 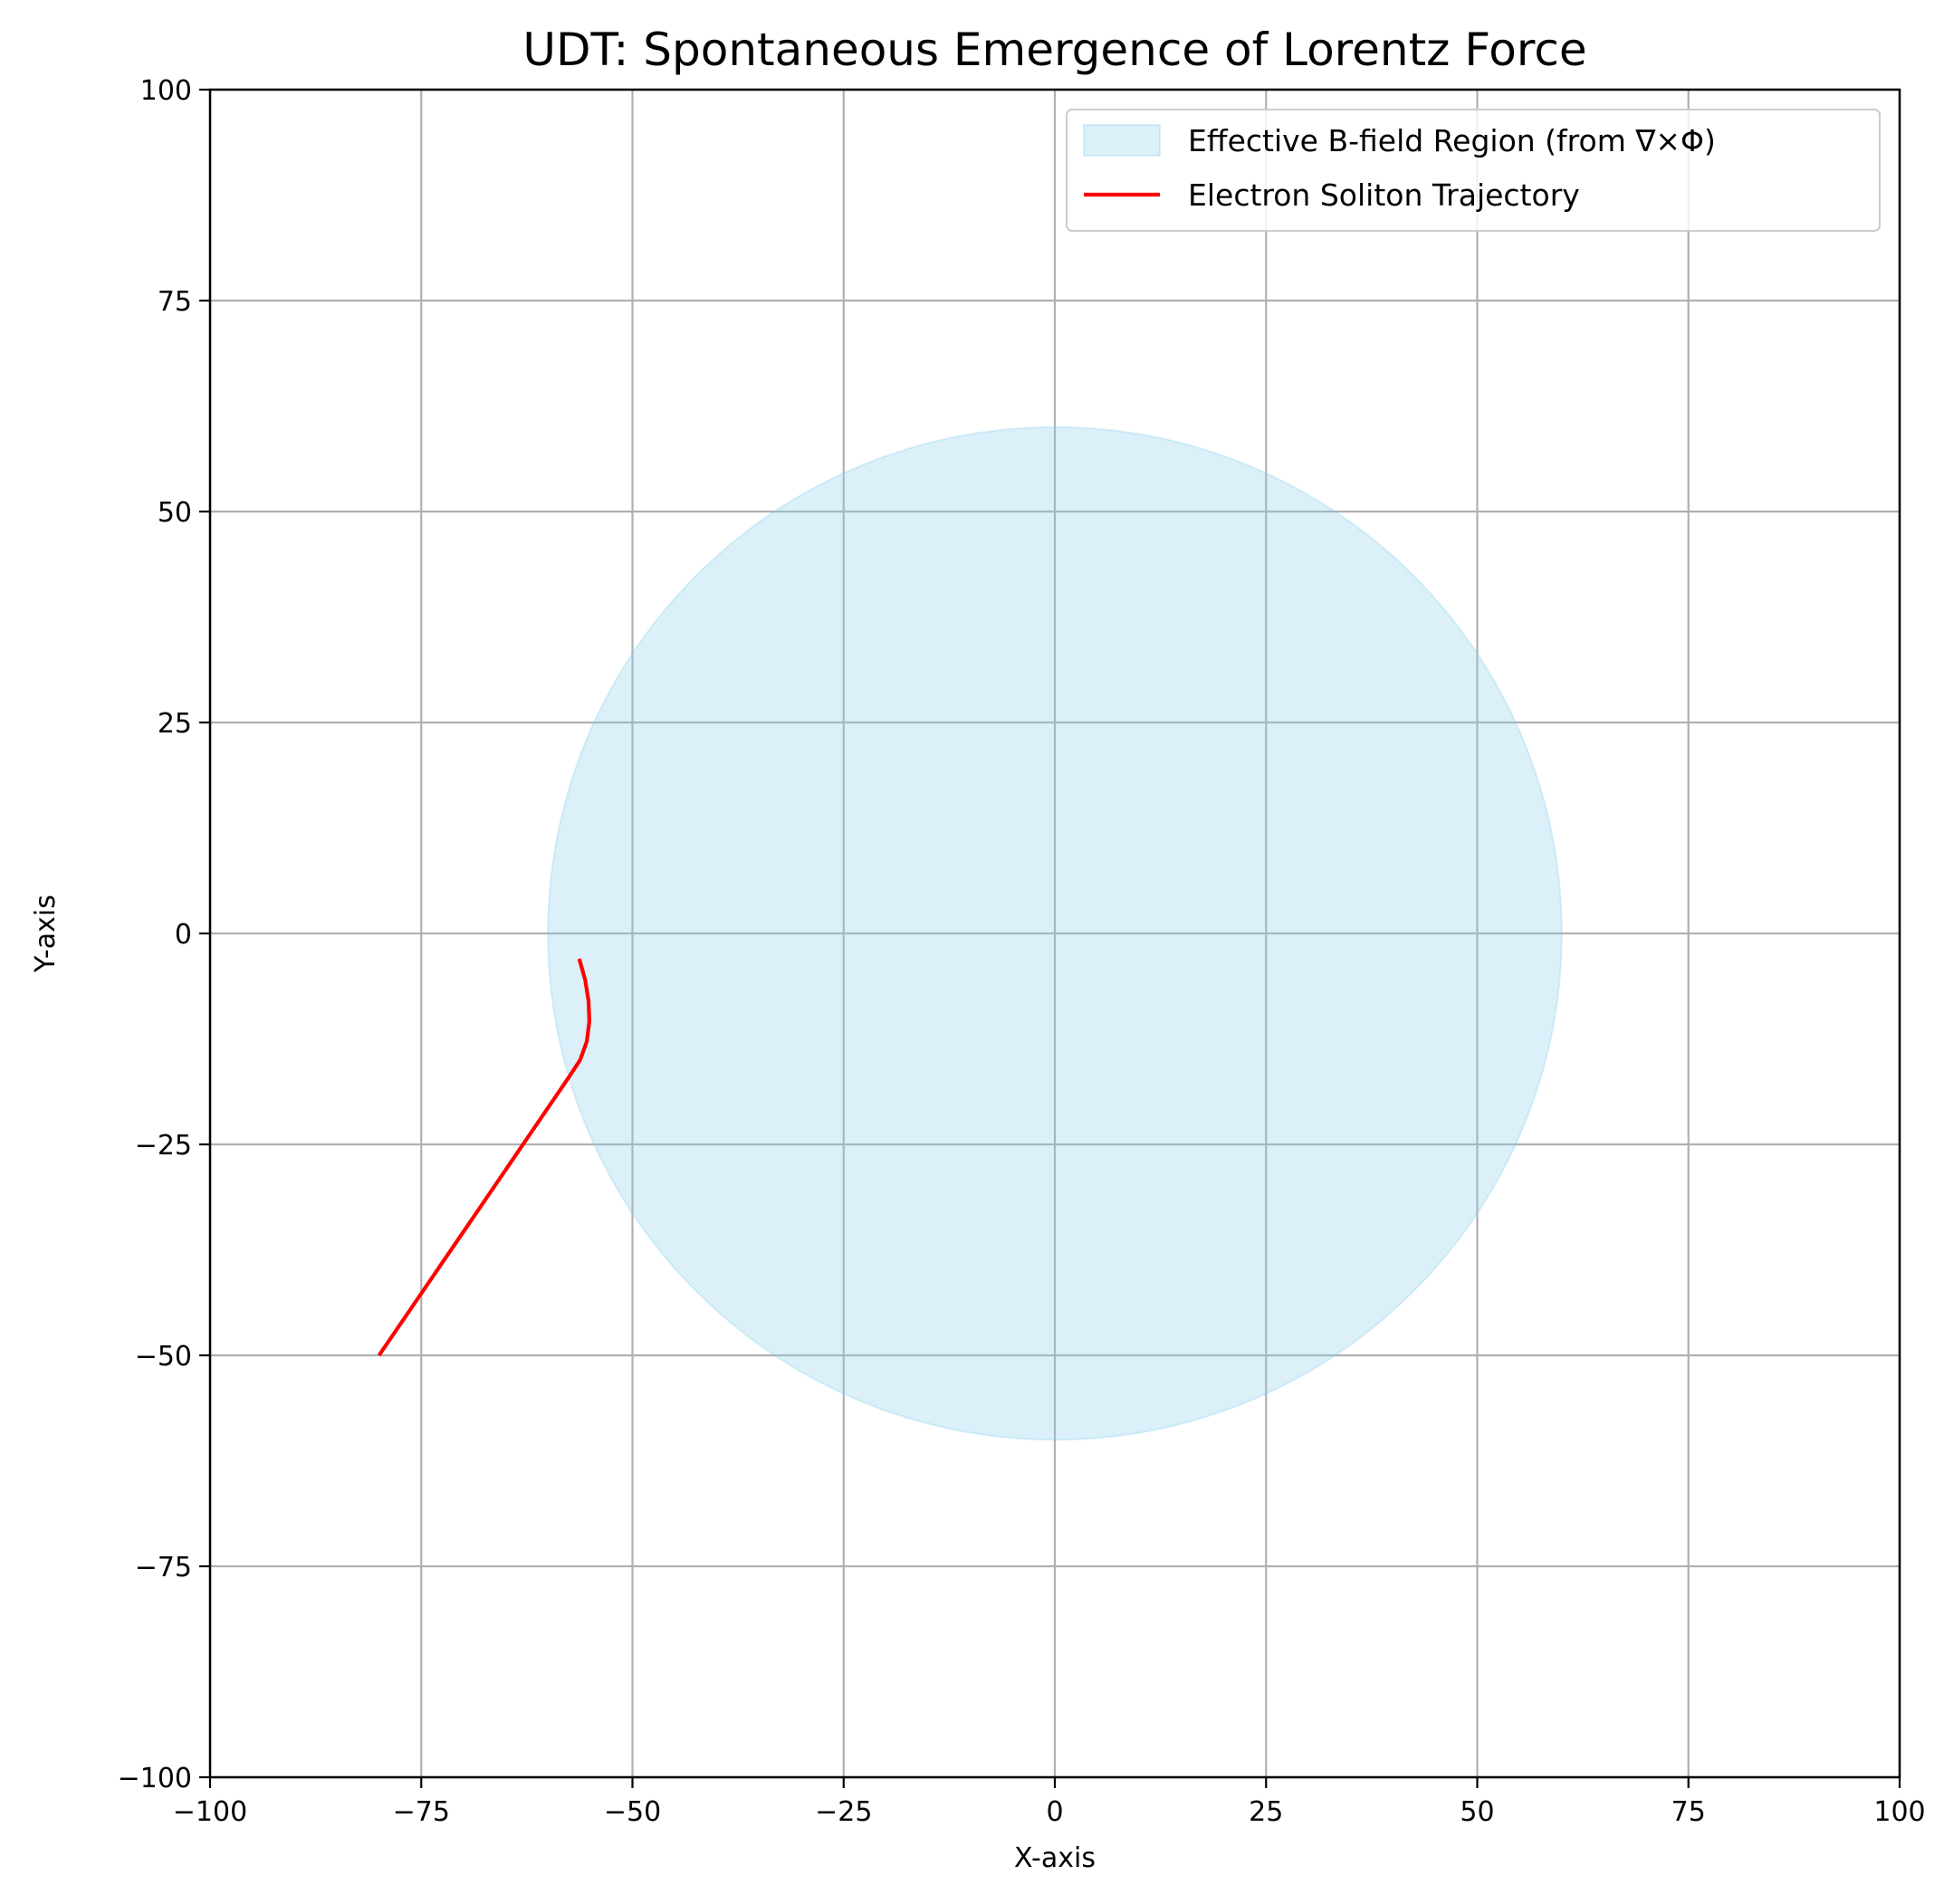 What do you see at coordinates (632, 1812) in the screenshot?
I see `x-tick-label-2: −50` at bounding box center [632, 1812].